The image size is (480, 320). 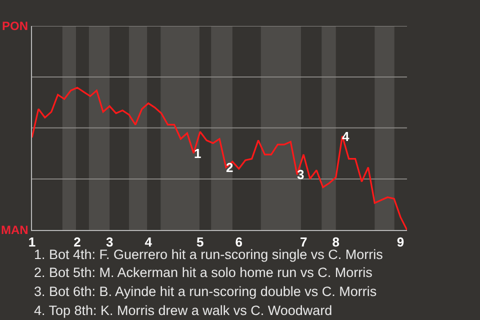 I want to click on annotation: 2, so click(x=230, y=167).